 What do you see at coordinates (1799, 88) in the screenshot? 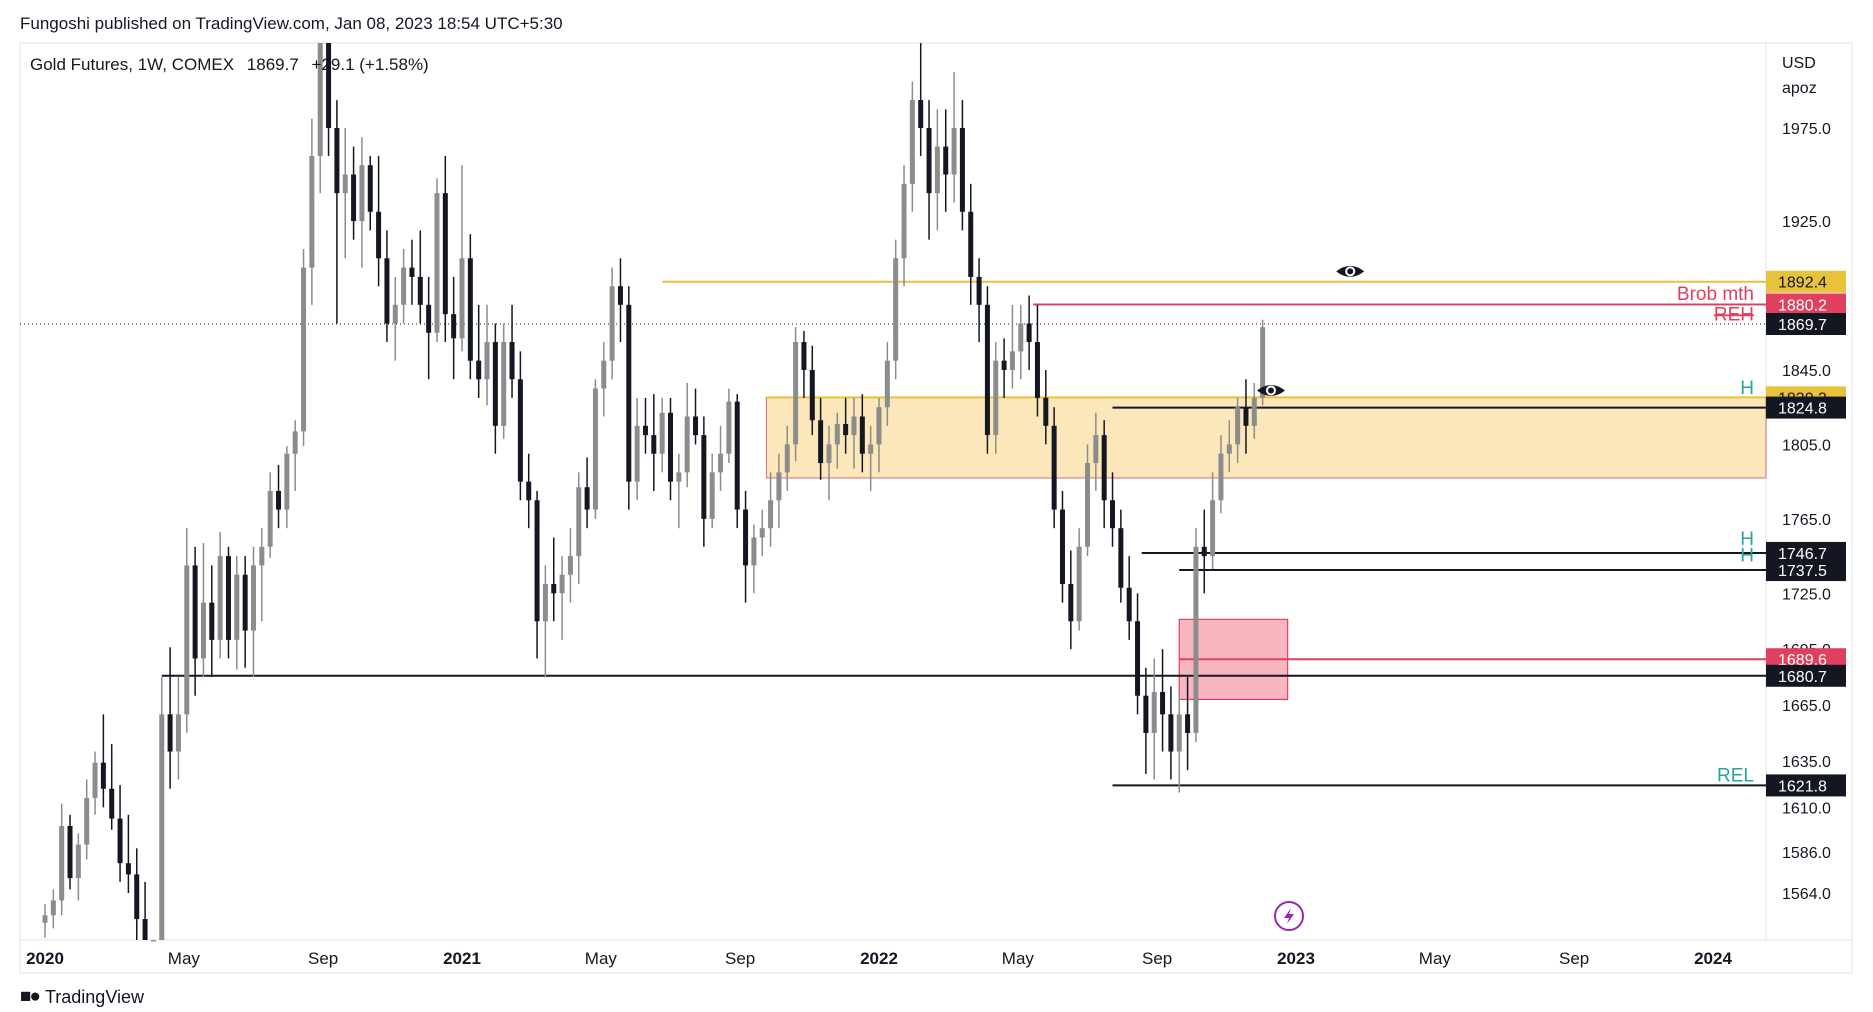
I see `scale-label: apoz` at bounding box center [1799, 88].